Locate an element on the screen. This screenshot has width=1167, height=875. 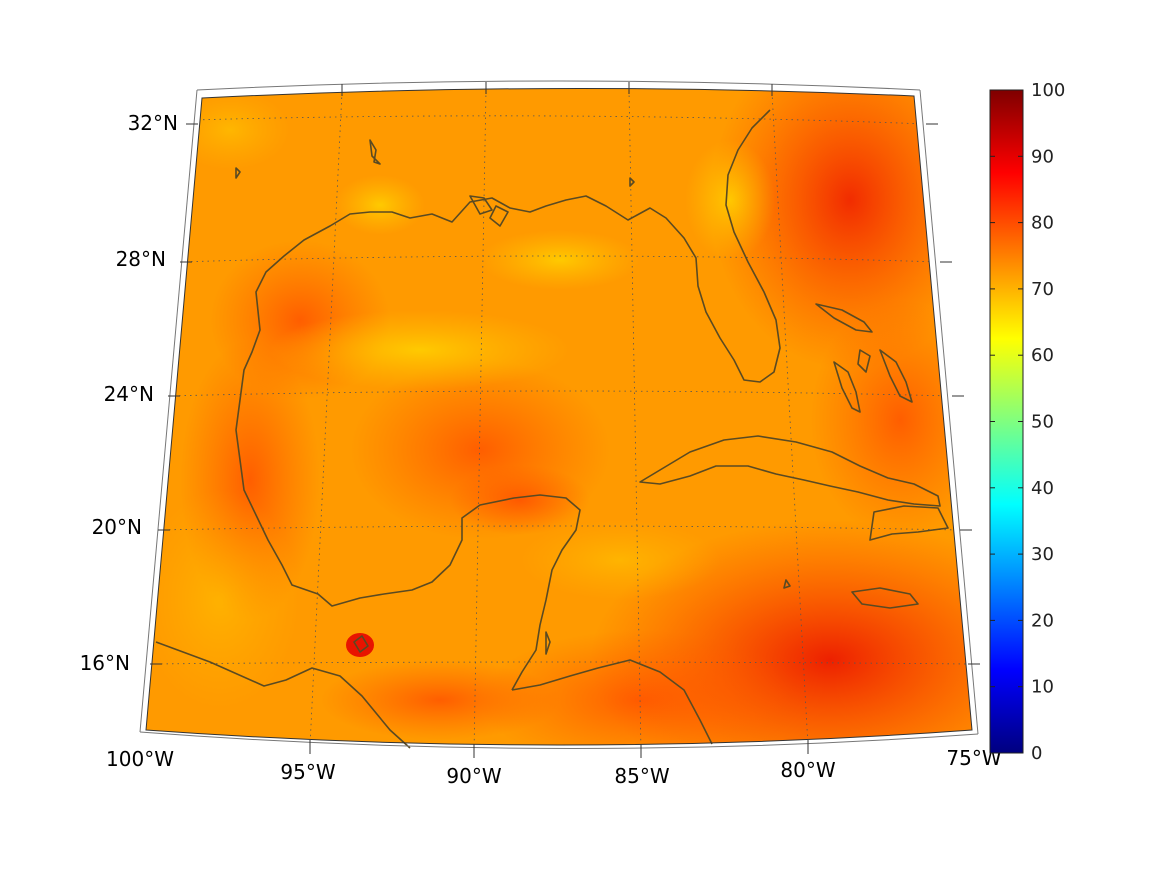
lon-label-100w: 100°W is located at coordinates (140, 759).